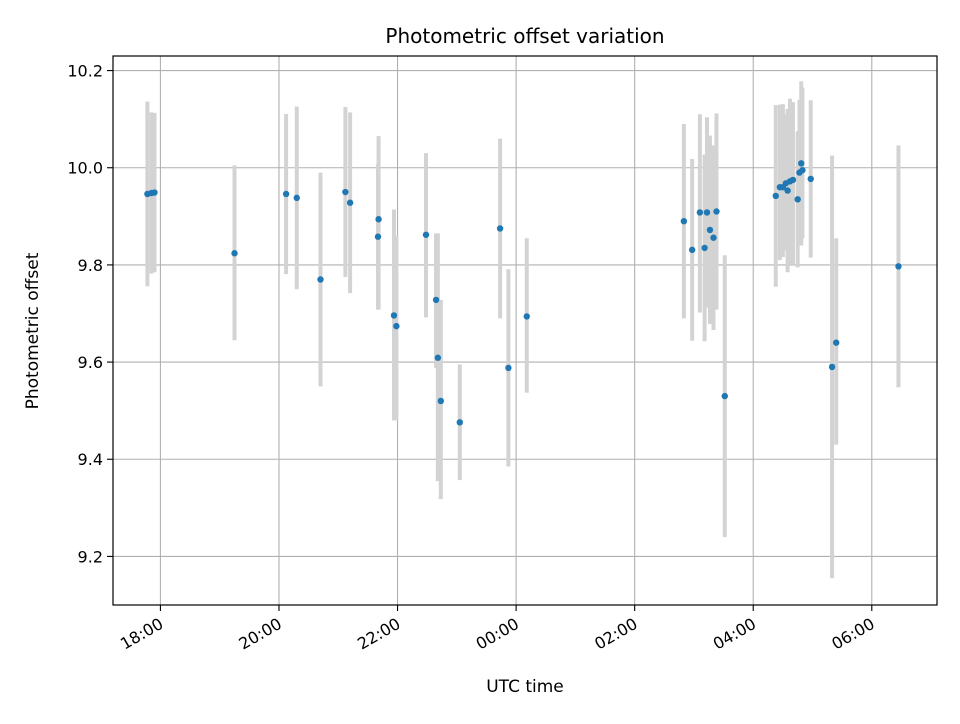  I want to click on x-axis-ticks: 18:00 20:00 22:00 00:00 02:00 04:00 06:00, so click(497, 629).